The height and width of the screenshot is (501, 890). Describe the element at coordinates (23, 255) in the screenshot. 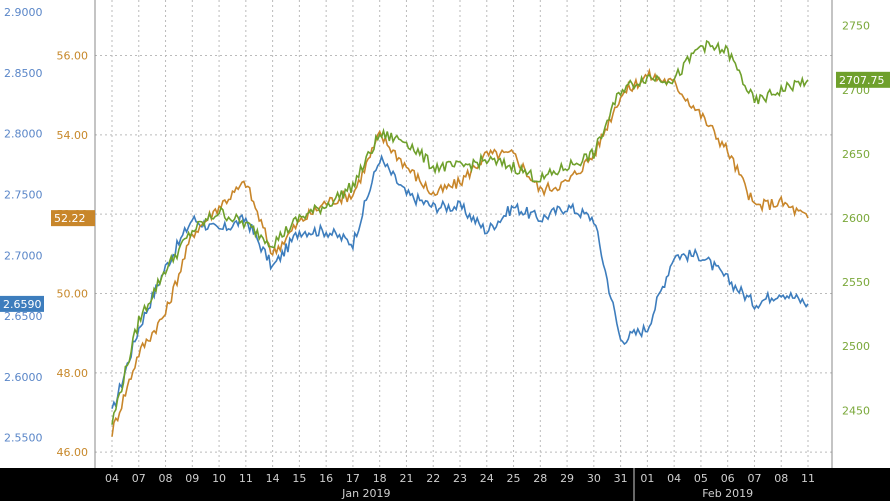

I see `y-outer-tick-label: 2.7000` at that location.